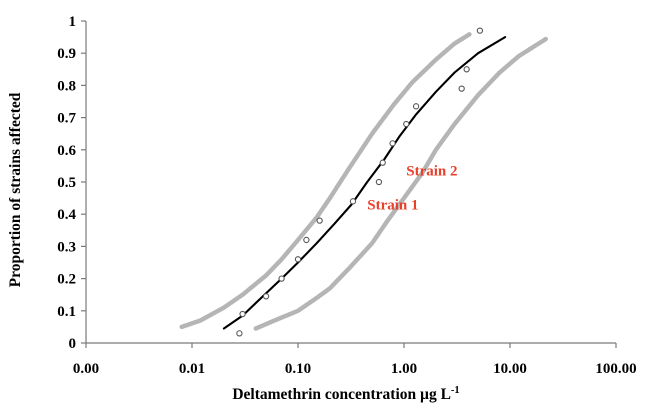 The width and height of the screenshot is (653, 412). Describe the element at coordinates (404, 369) in the screenshot. I see `x-tick-label: 1.00` at that location.